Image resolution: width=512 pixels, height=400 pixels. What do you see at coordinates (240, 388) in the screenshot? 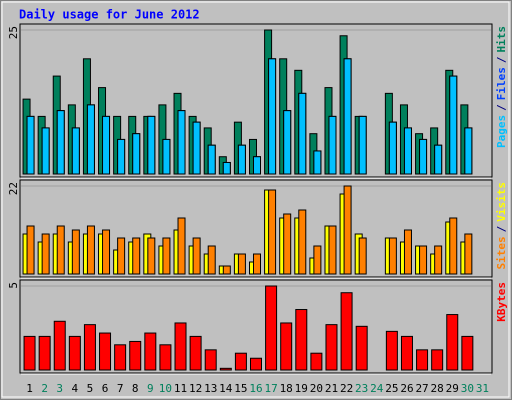
I see `x-tick-label: 15` at bounding box center [240, 388].